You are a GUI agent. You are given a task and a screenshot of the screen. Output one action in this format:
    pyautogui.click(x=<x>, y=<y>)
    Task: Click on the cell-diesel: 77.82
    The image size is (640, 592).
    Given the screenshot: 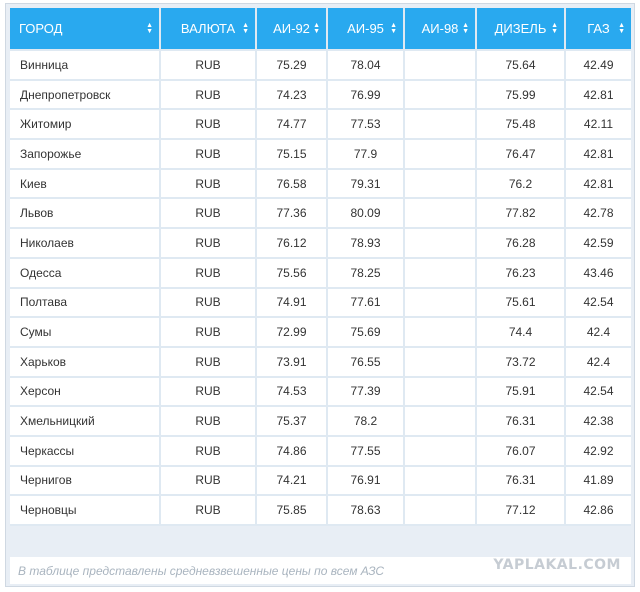 What is the action you would take?
    pyautogui.click(x=521, y=214)
    